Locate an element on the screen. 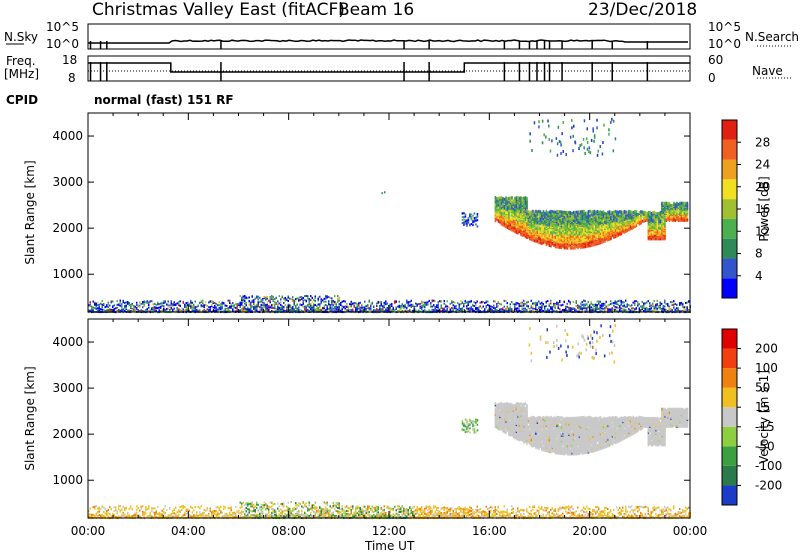  nave-label: Nave is located at coordinates (767, 71).